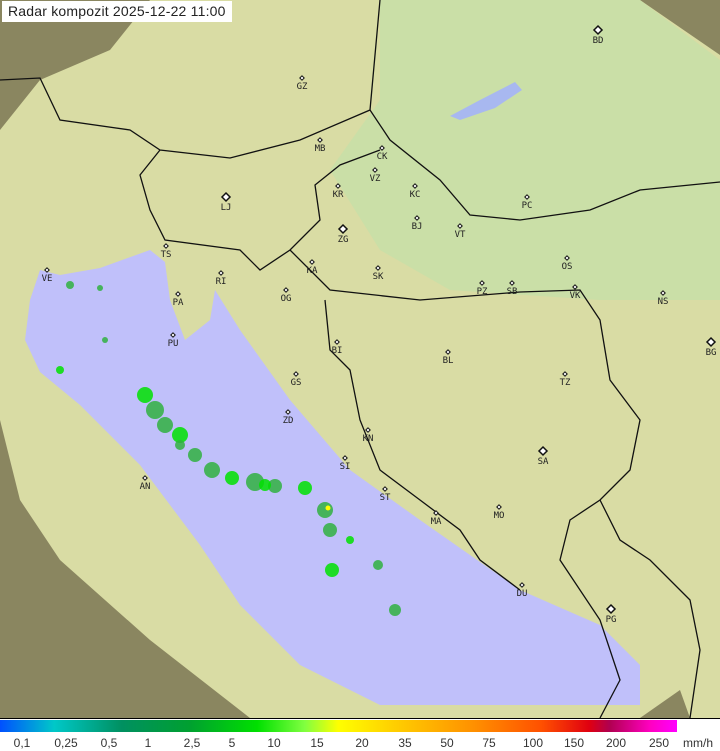 This screenshot has width=720, height=751. What do you see at coordinates (382, 157) in the screenshot?
I see `city-label: CK` at bounding box center [382, 157].